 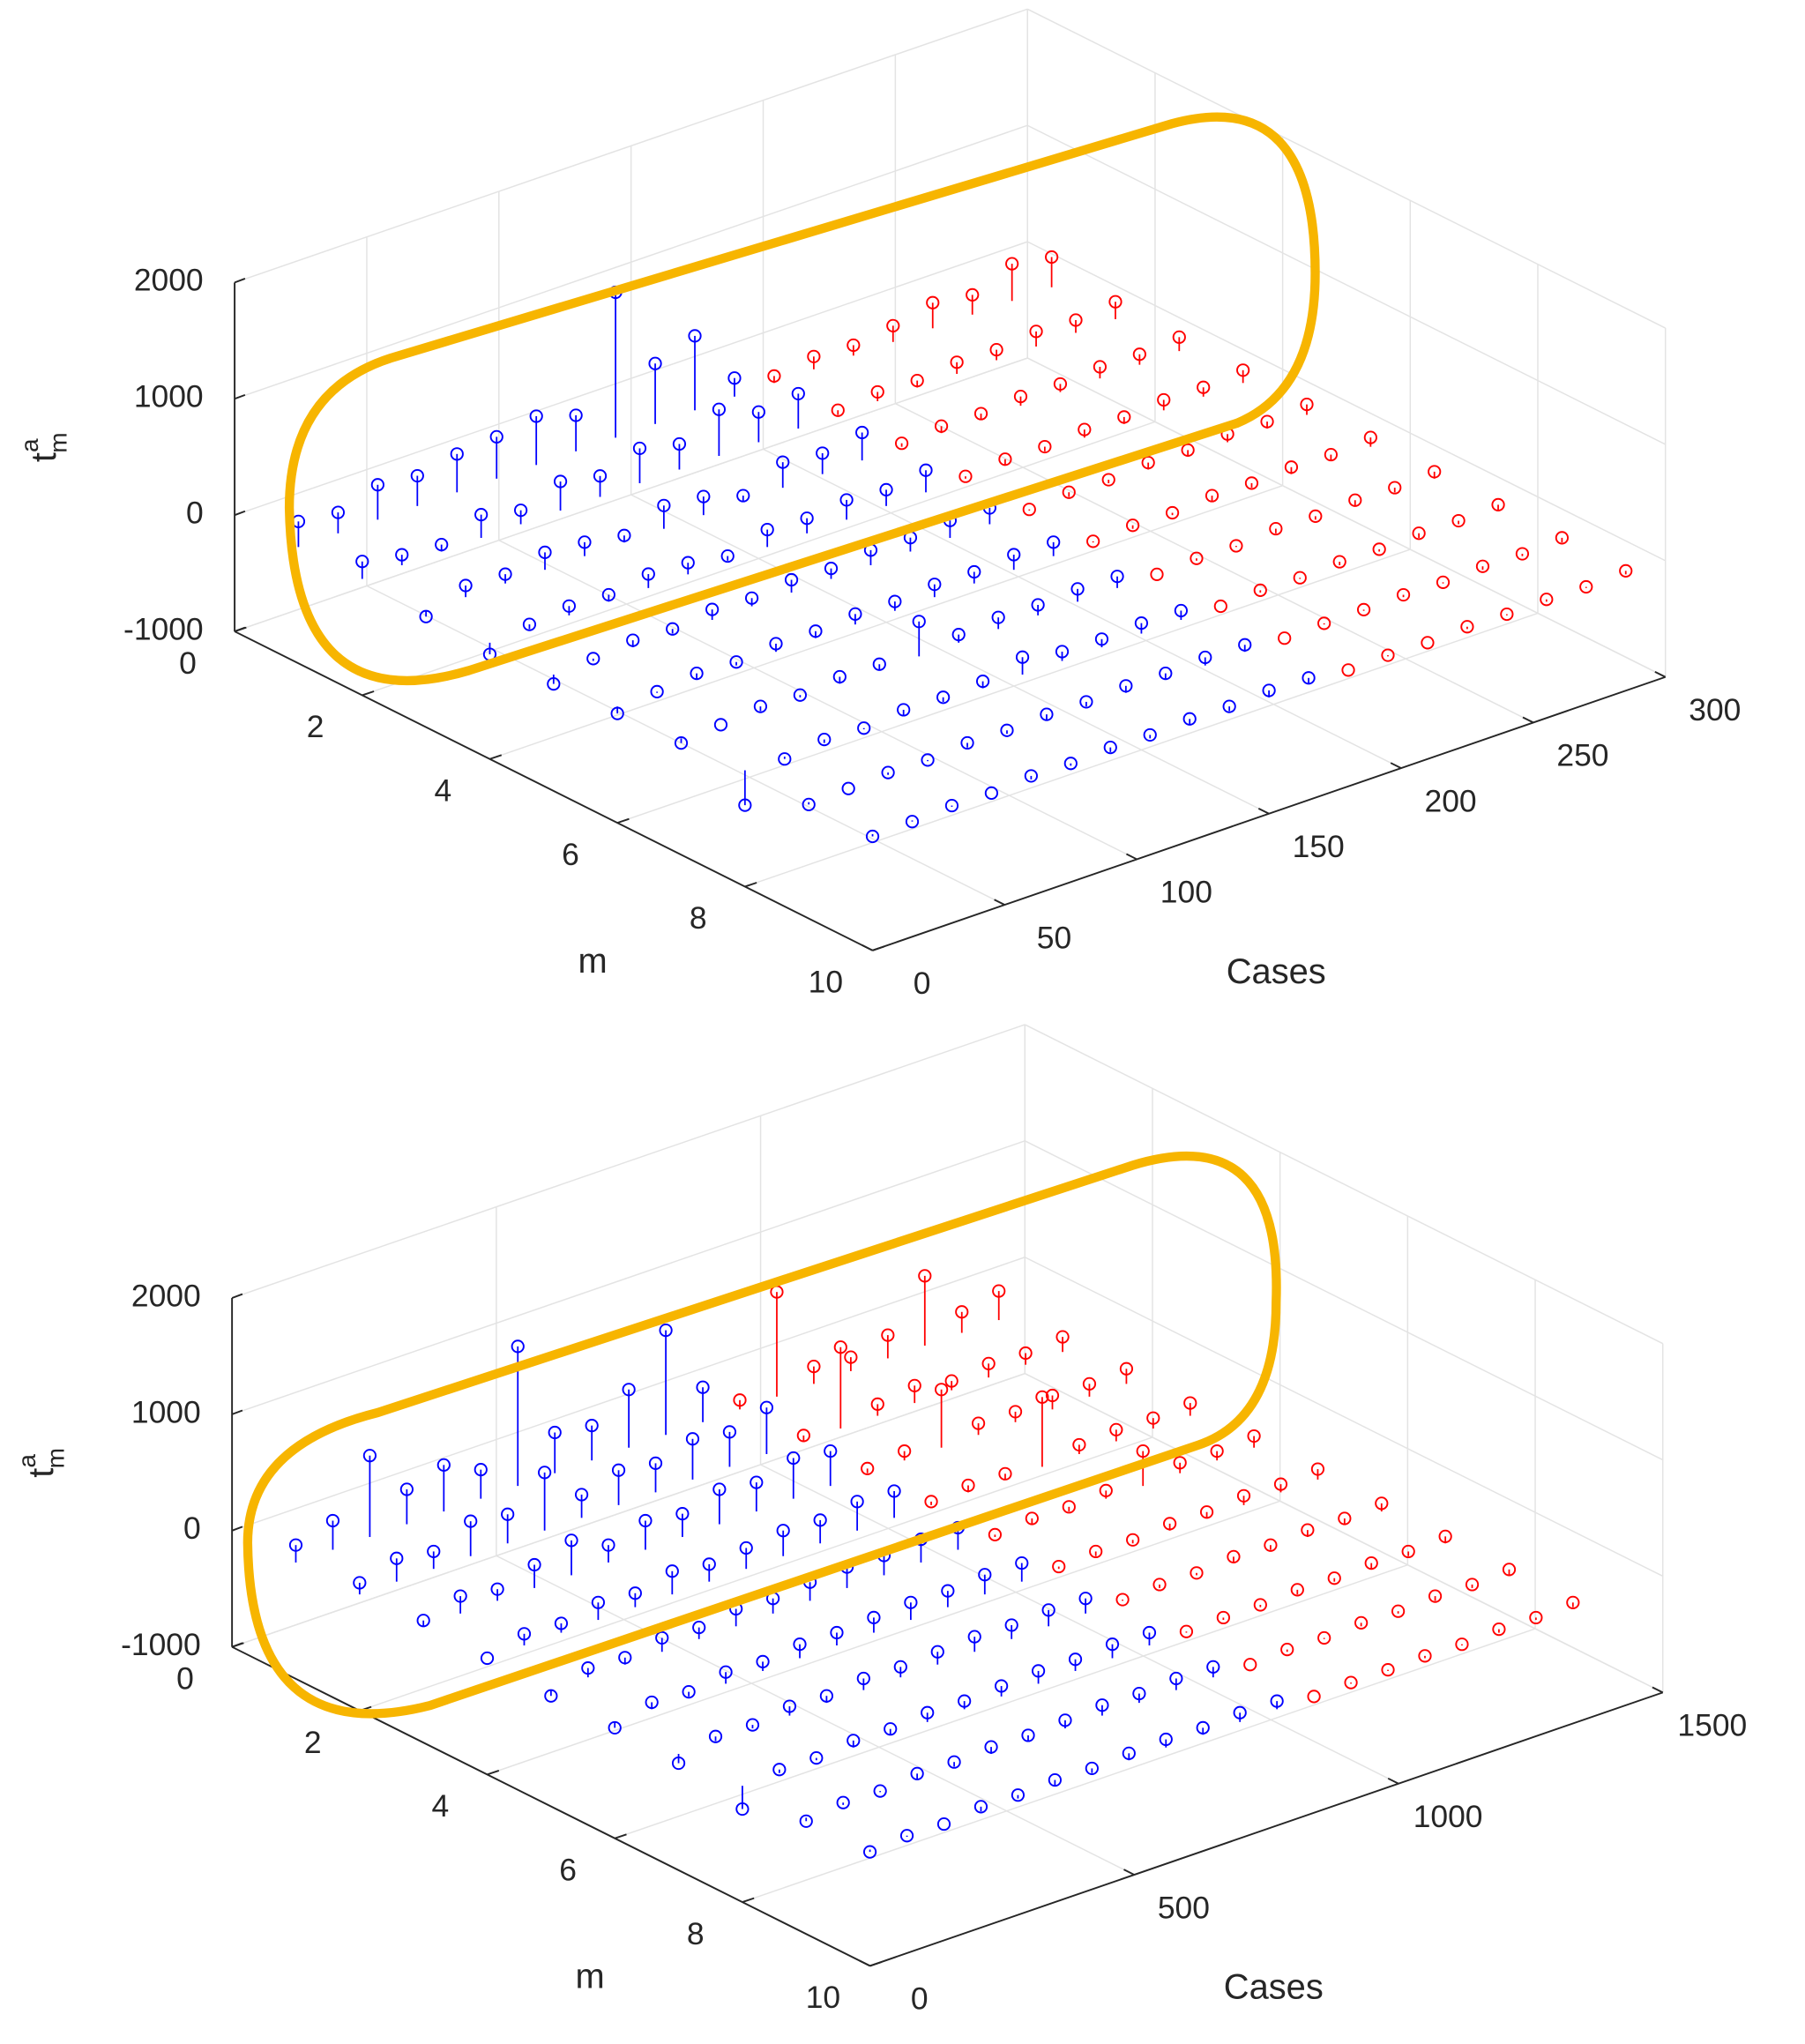 What do you see at coordinates (1448, 1816) in the screenshot?
I see `x-tick-label: 1000` at bounding box center [1448, 1816].